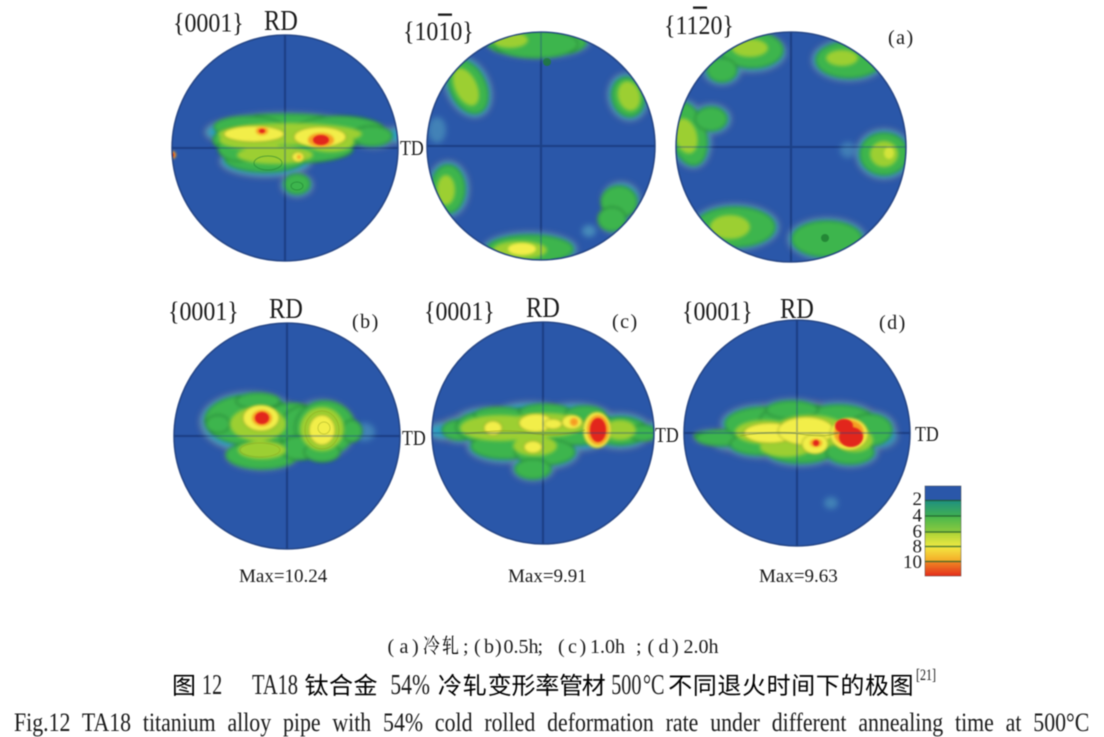 The image size is (1104, 737). What do you see at coordinates (926, 675) in the screenshot?
I see `svg-text: [21]` at bounding box center [926, 675].